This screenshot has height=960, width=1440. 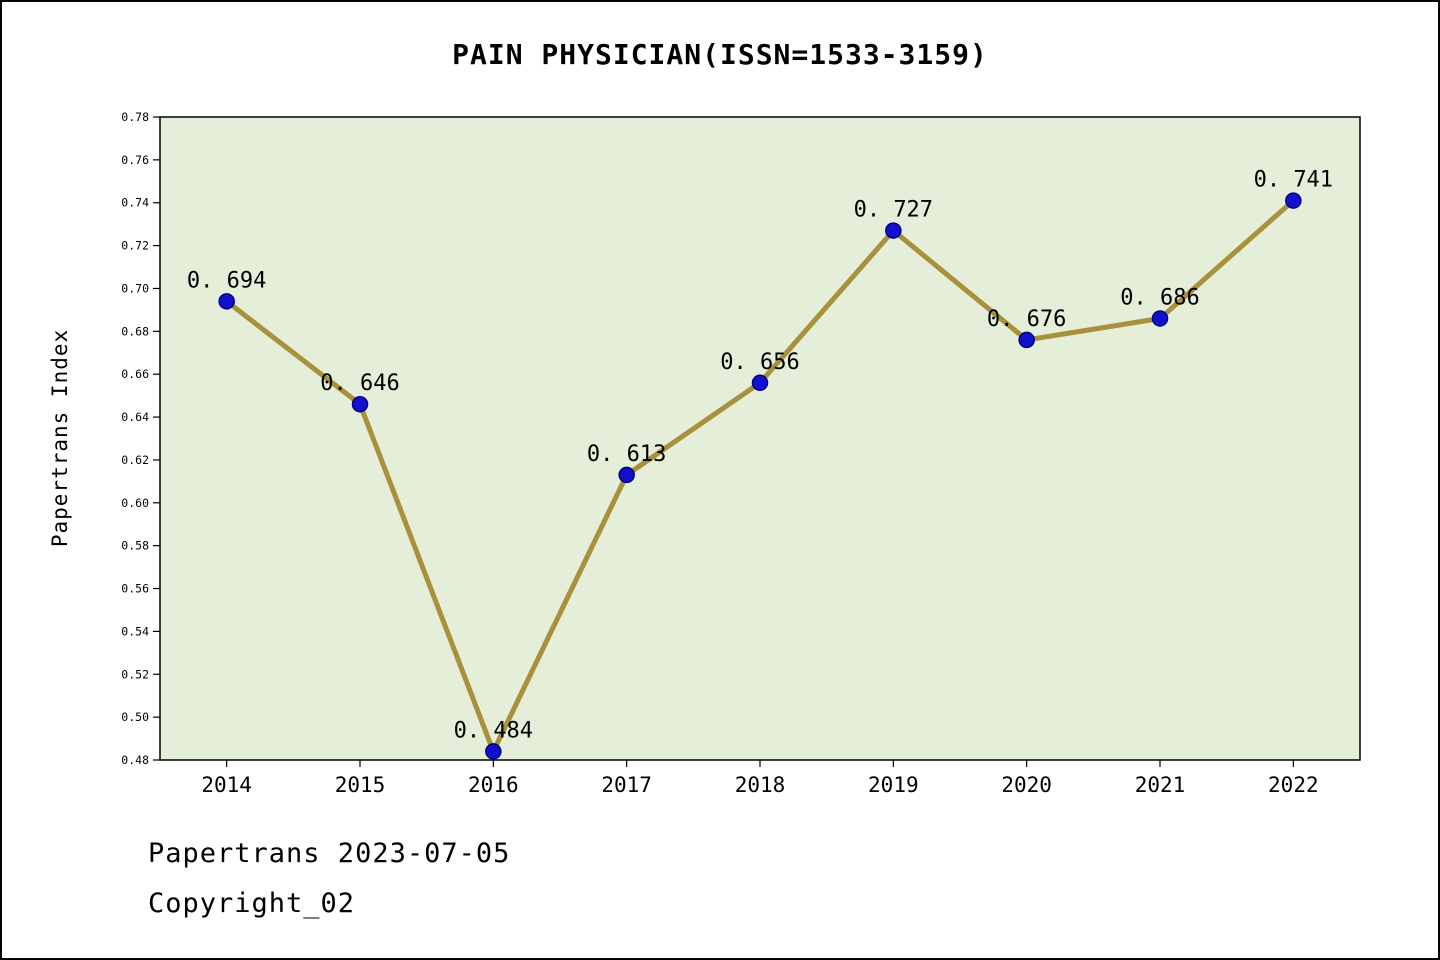 What do you see at coordinates (359, 383) in the screenshot?
I see `data-point-label: 0. 646` at bounding box center [359, 383].